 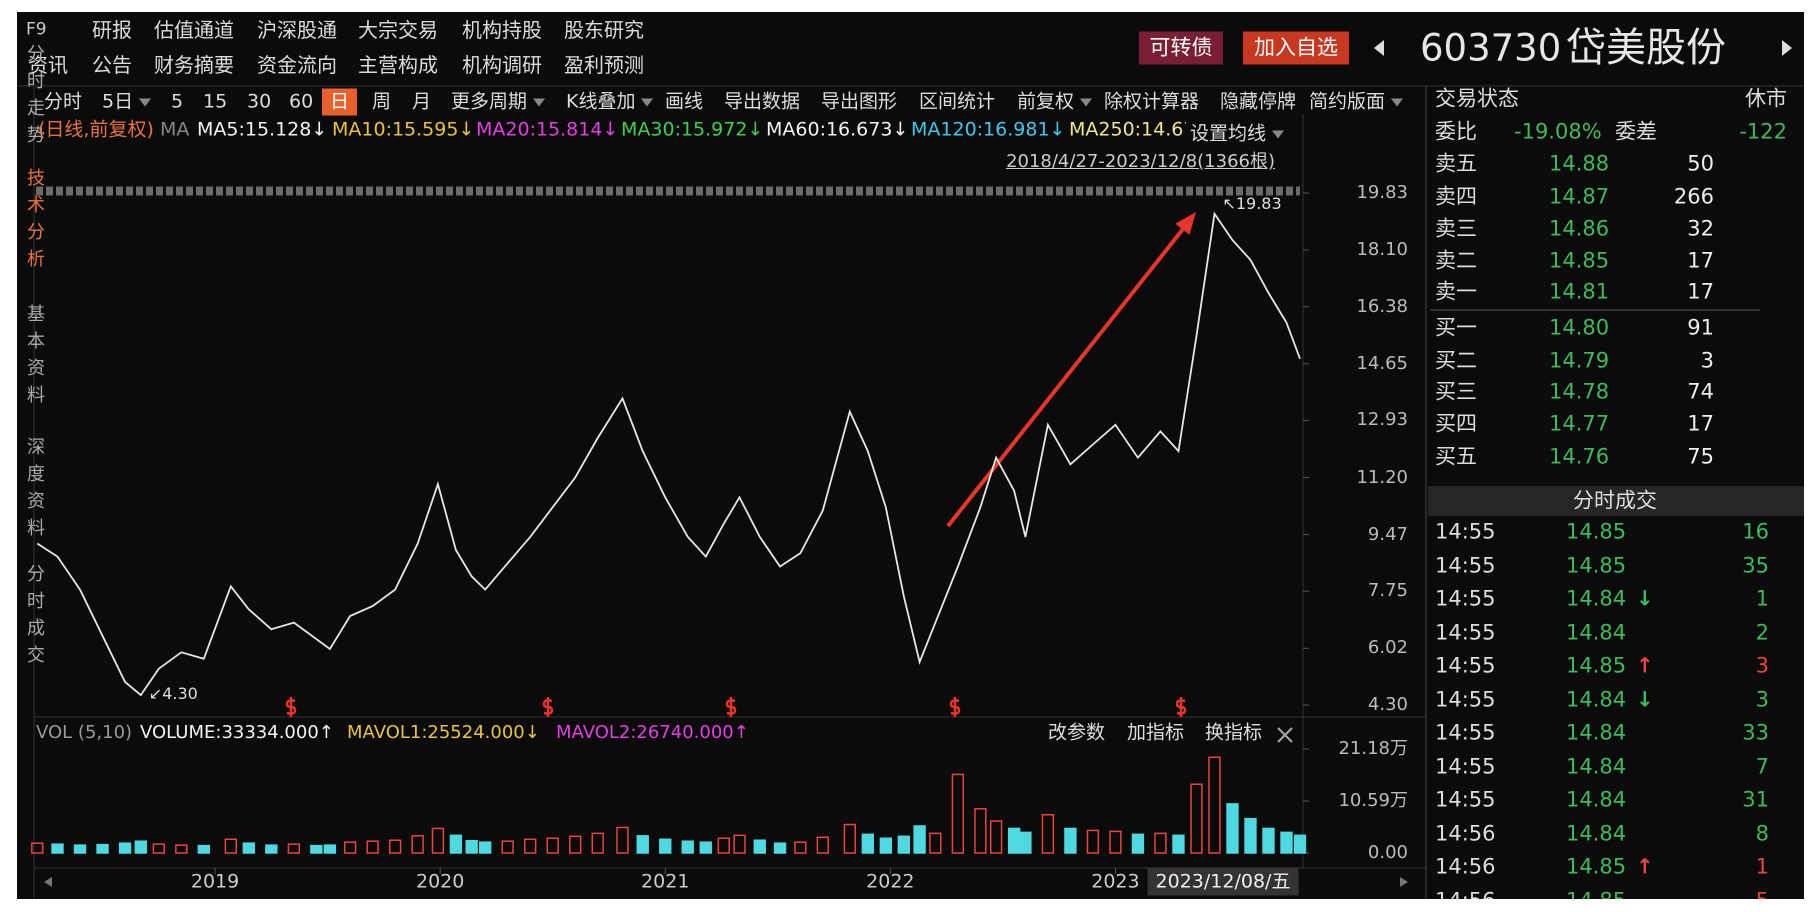 I want to click on scroll-left, so click(x=48, y=882).